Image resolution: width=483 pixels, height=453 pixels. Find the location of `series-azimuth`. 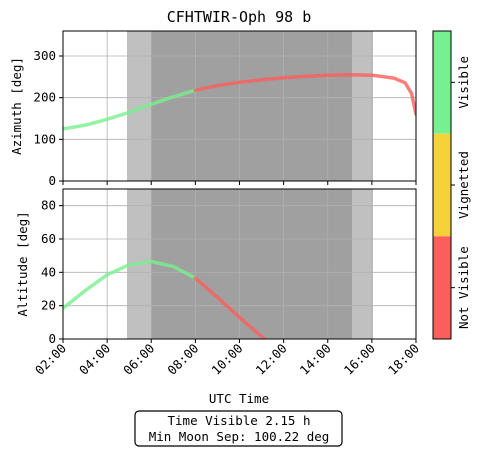

series-azimuth is located at coordinates (239, 102).